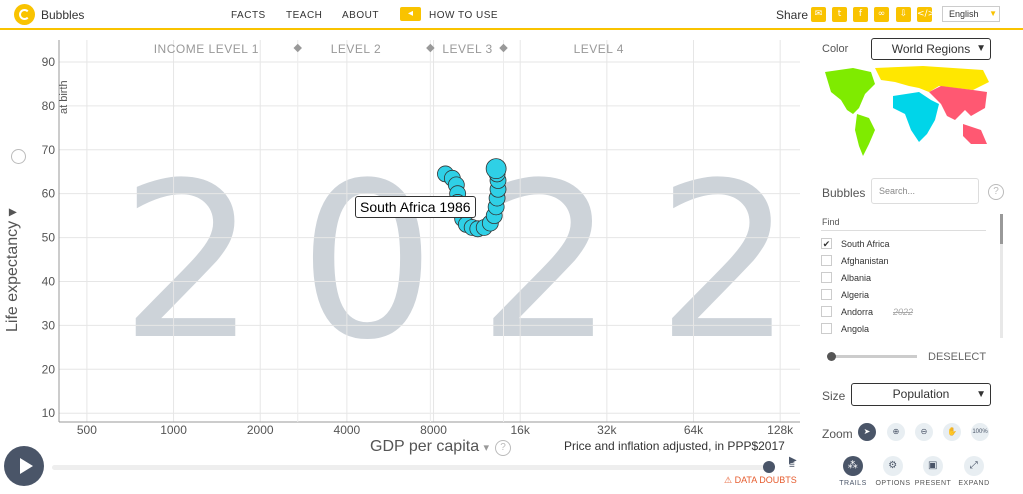 The height and width of the screenshot is (494, 1023). I want to click on zoom-label: Zoom, so click(837, 434).